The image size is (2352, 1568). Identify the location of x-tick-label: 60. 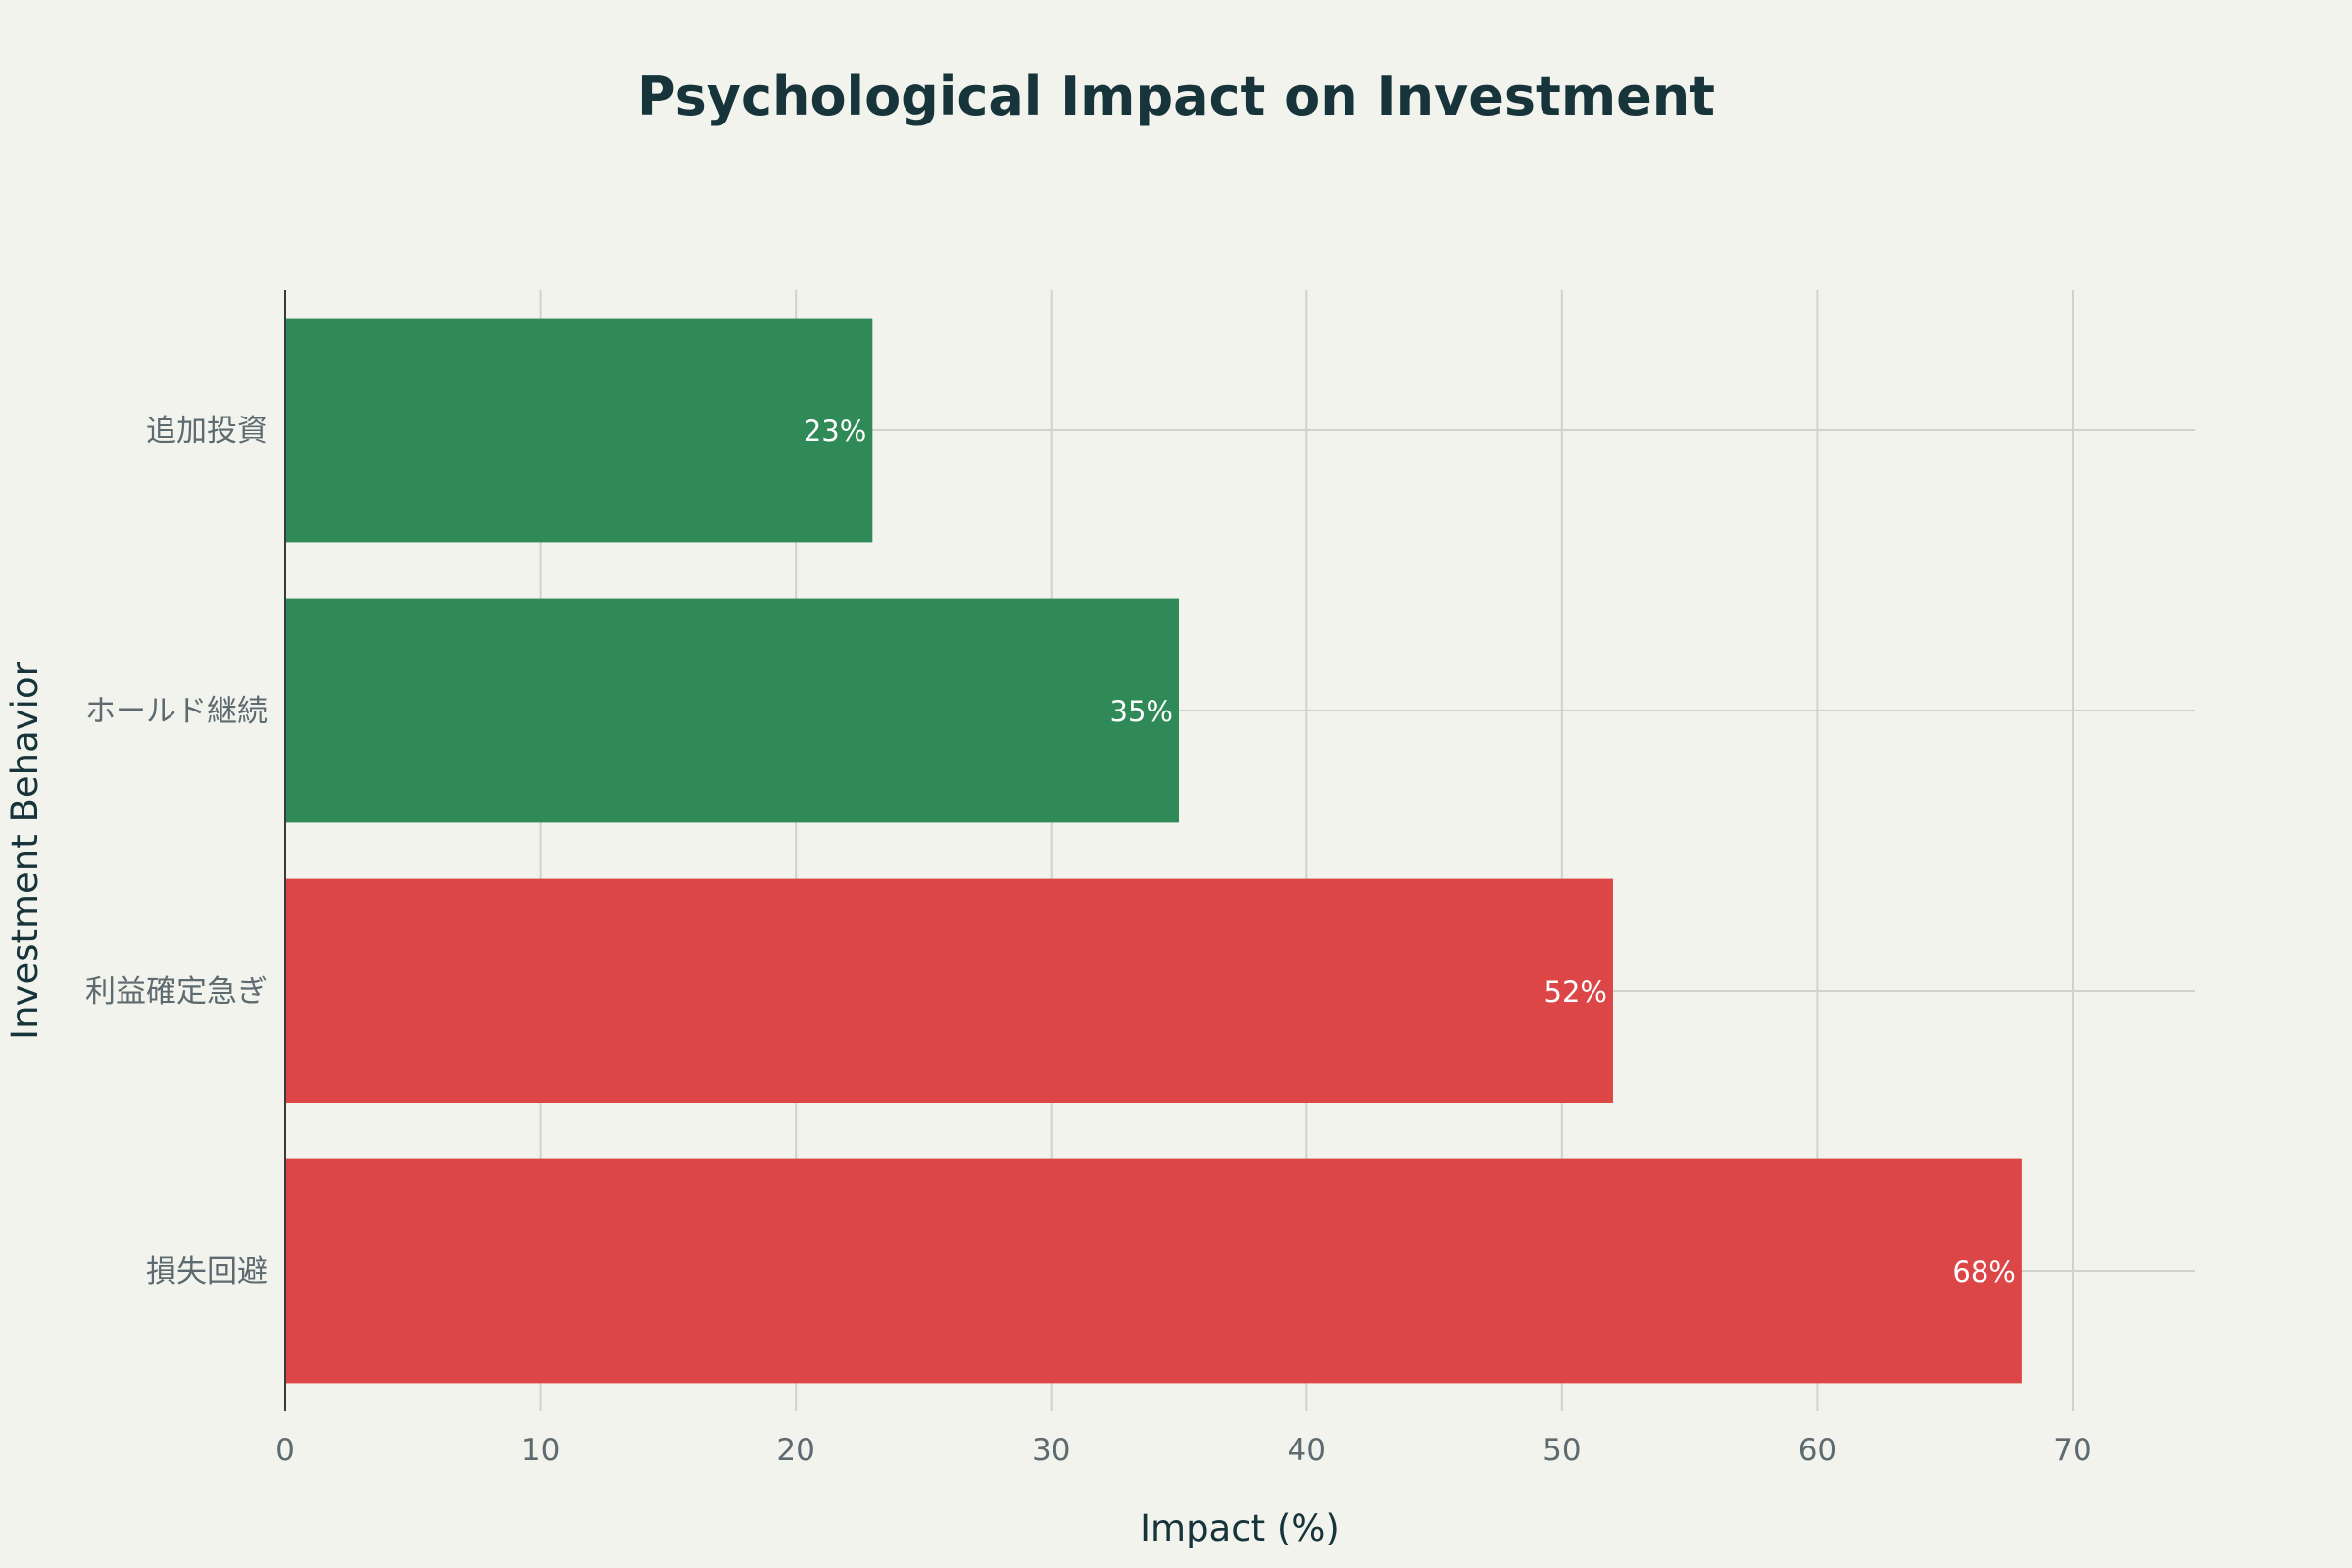
(1817, 1450).